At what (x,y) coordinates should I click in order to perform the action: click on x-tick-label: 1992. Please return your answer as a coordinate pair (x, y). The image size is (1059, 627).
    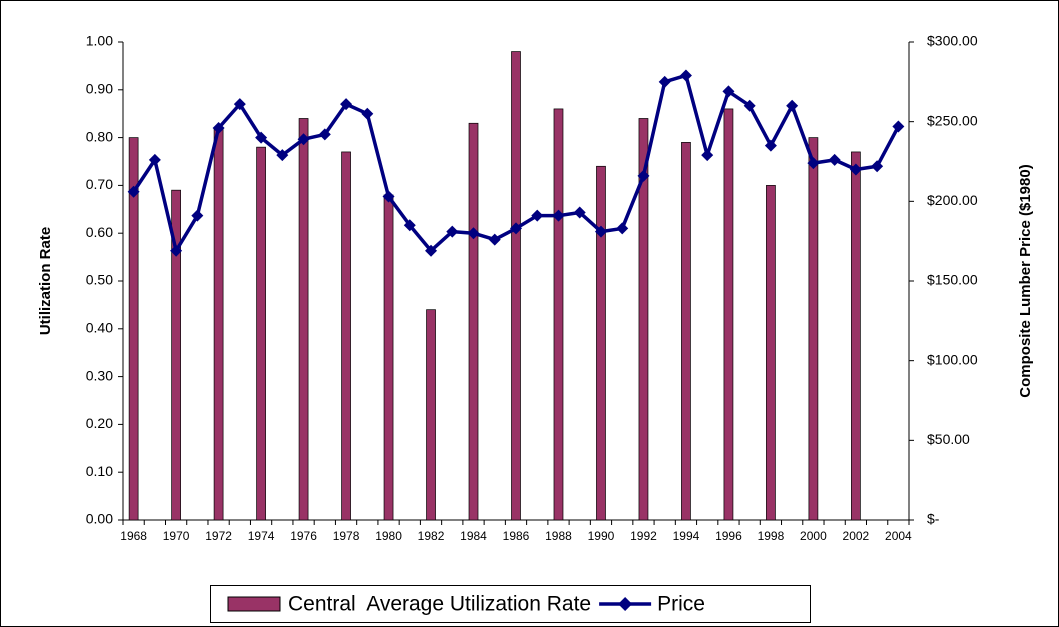
    Looking at the image, I should click on (643, 536).